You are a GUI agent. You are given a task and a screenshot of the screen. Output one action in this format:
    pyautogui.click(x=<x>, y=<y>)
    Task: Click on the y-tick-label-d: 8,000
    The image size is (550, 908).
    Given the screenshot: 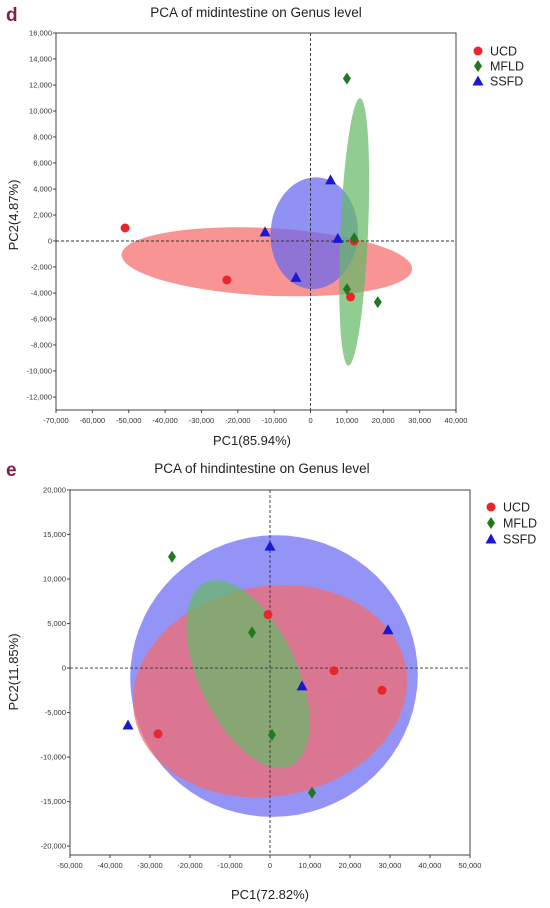 What is the action you would take?
    pyautogui.click(x=42, y=137)
    